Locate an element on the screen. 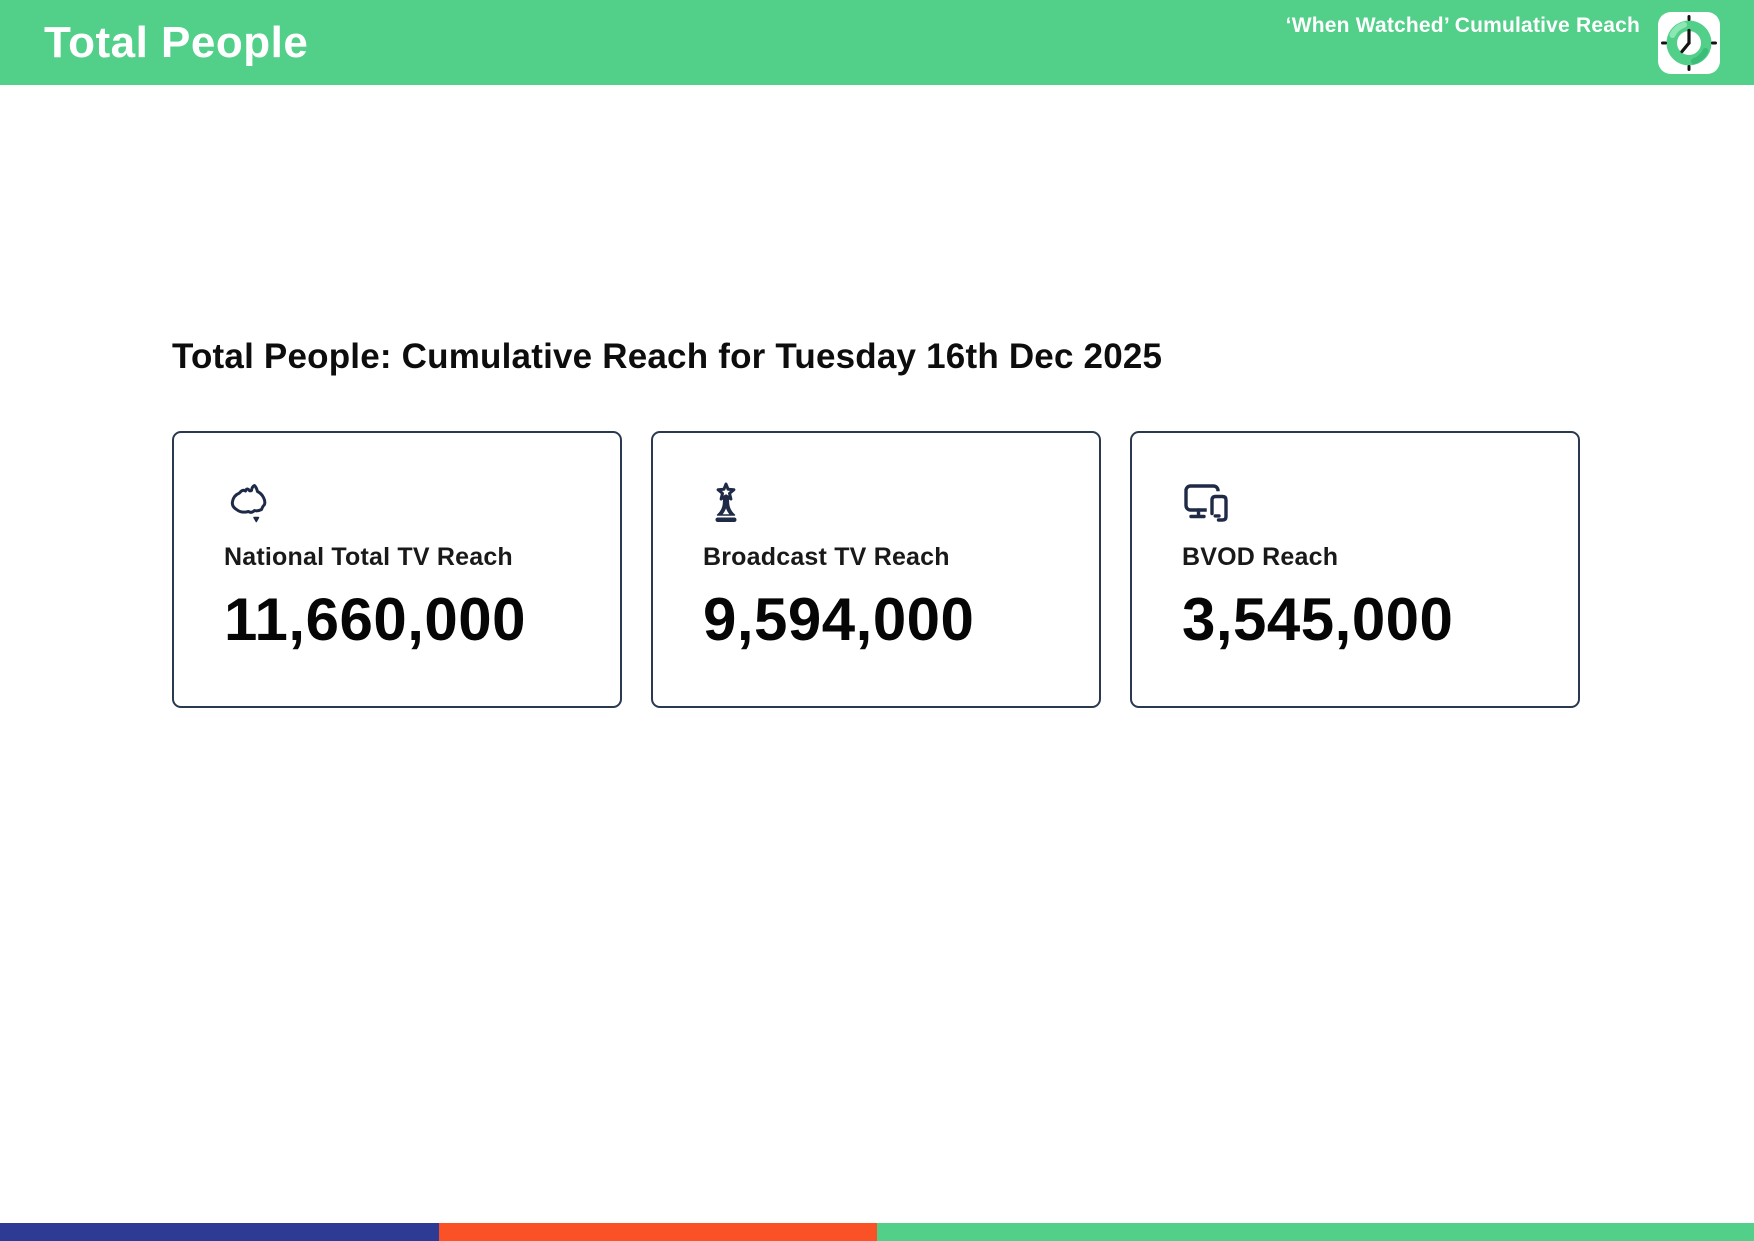  kpi-value: 11,660,000 is located at coordinates (375, 619).